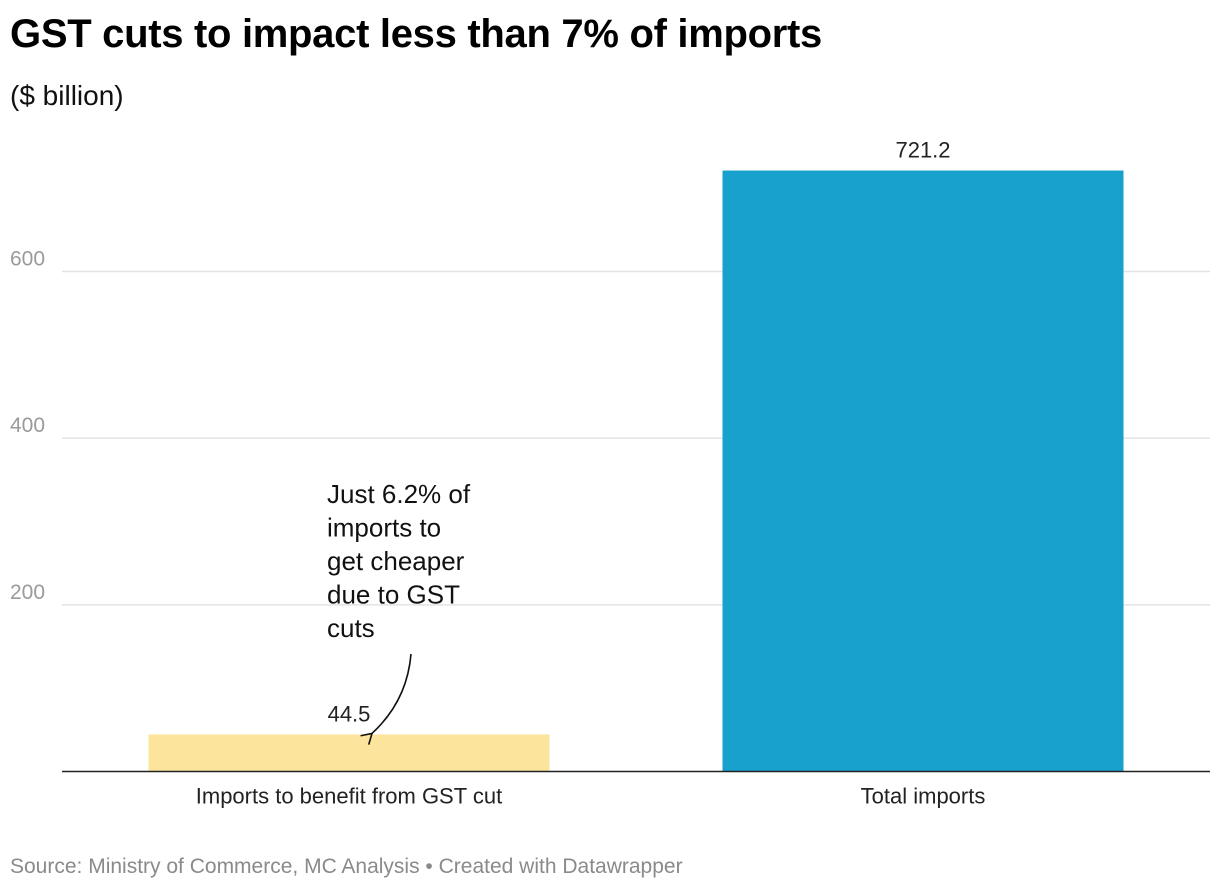  I want to click on chart-subtitle: ($ billion), so click(67, 95).